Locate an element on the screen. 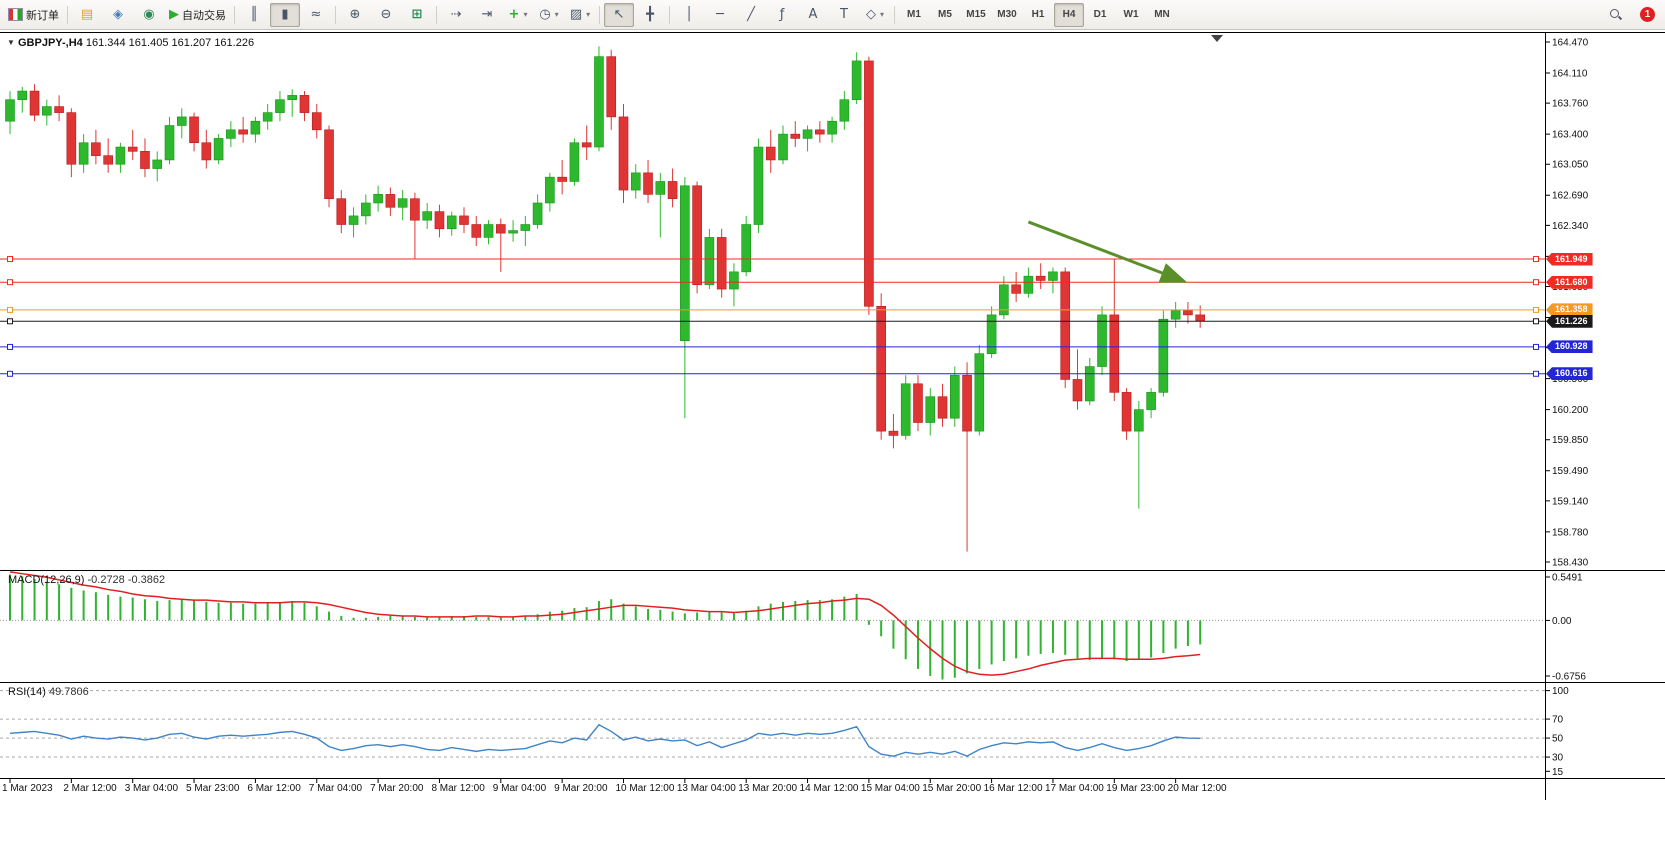 This screenshot has height=850, width=1665. svg-text: 158.780 is located at coordinates (1570, 532).